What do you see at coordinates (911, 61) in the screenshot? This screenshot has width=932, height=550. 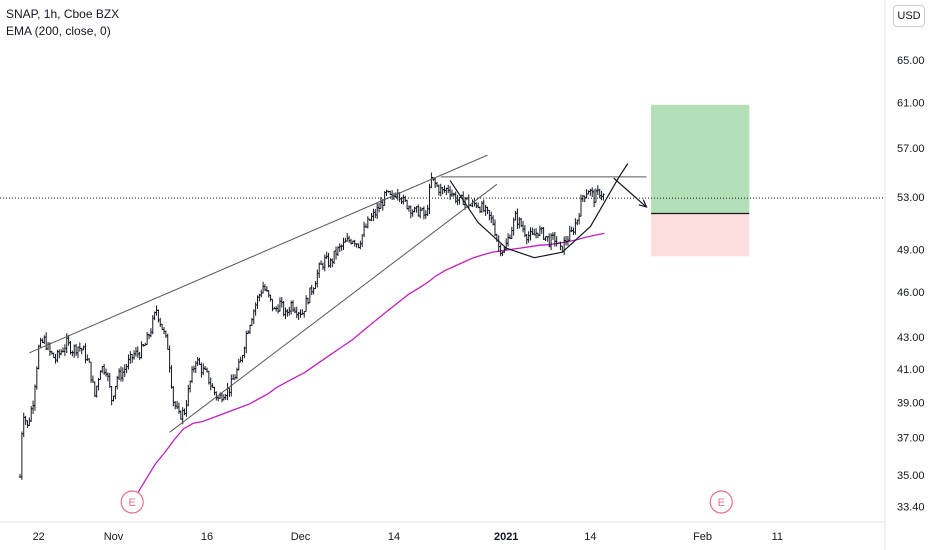 I see `price-tick-label: 65.00` at bounding box center [911, 61].